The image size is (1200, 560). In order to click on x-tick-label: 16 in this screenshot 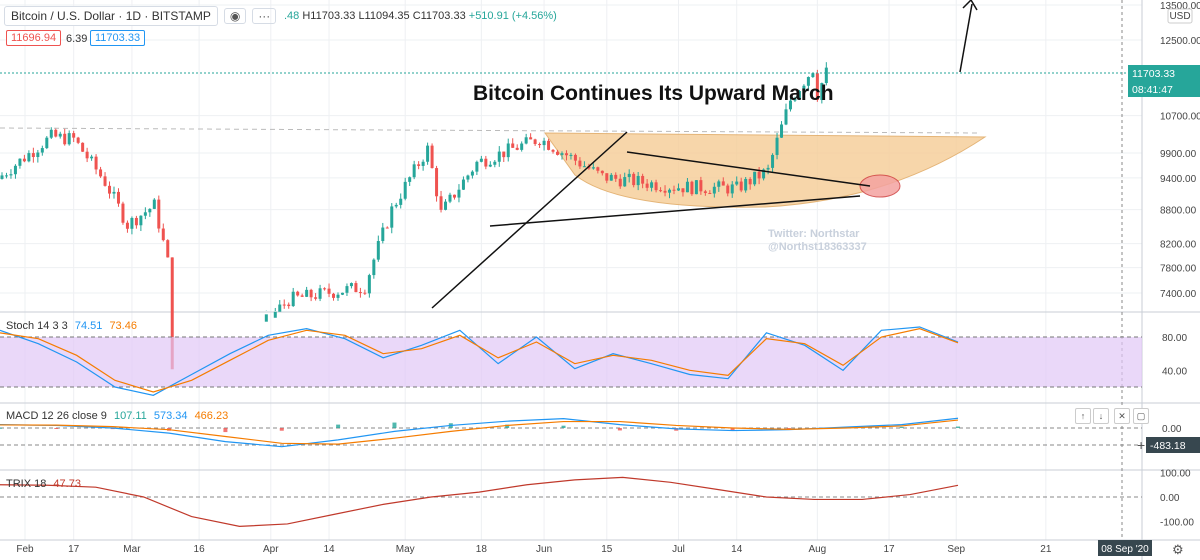, I will do `click(200, 549)`.